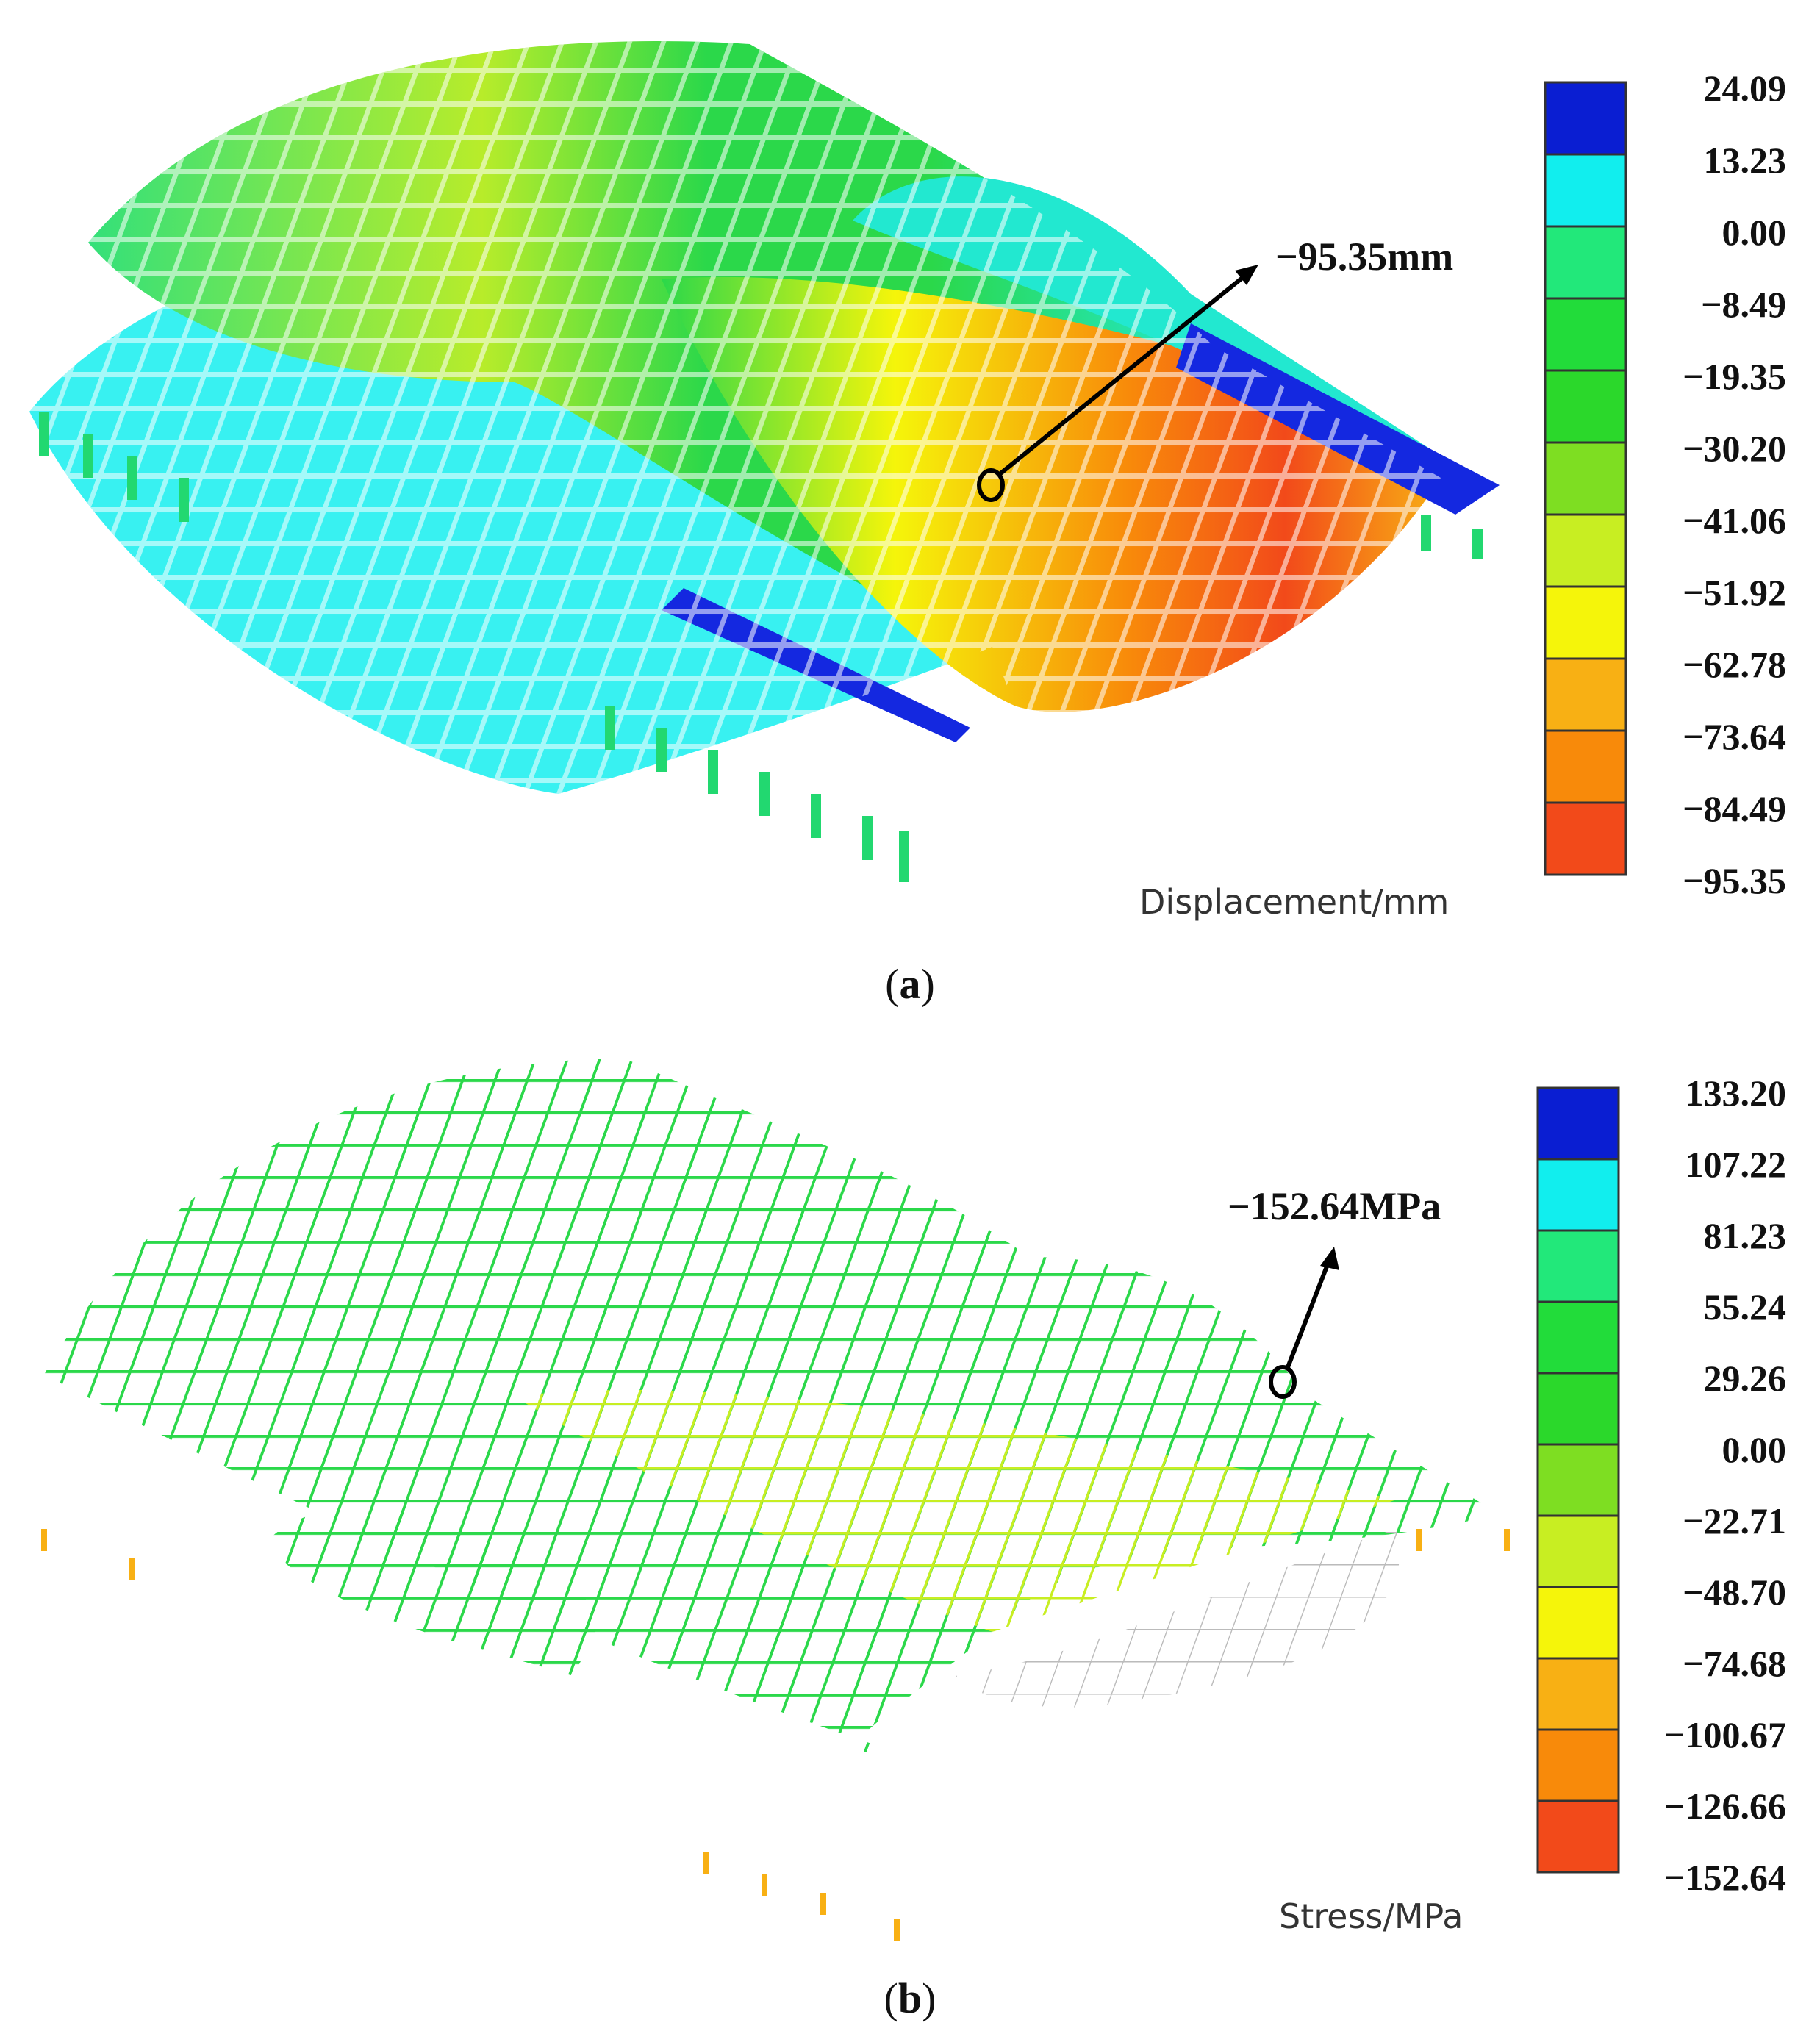 The width and height of the screenshot is (1820, 2031). Describe the element at coordinates (1734, 664) in the screenshot. I see `legend-value: −62.78` at that location.